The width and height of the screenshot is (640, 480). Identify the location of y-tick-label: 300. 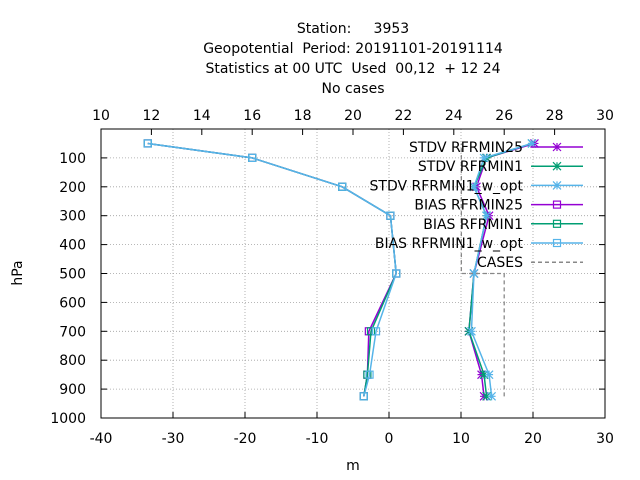
(72, 217).